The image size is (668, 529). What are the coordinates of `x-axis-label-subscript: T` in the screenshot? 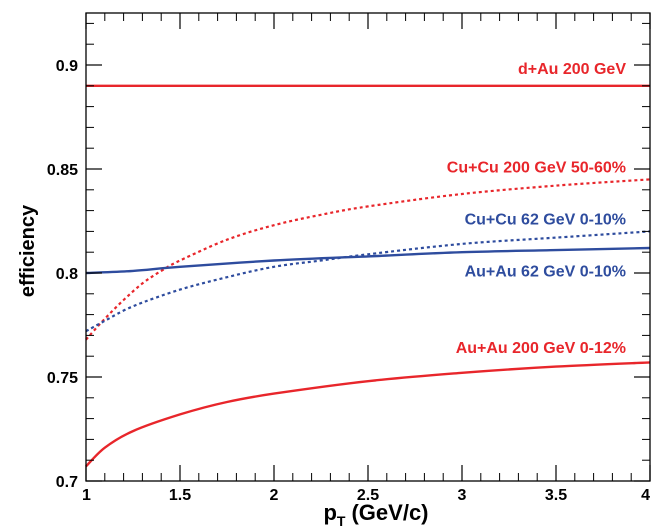 It's located at (341, 521).